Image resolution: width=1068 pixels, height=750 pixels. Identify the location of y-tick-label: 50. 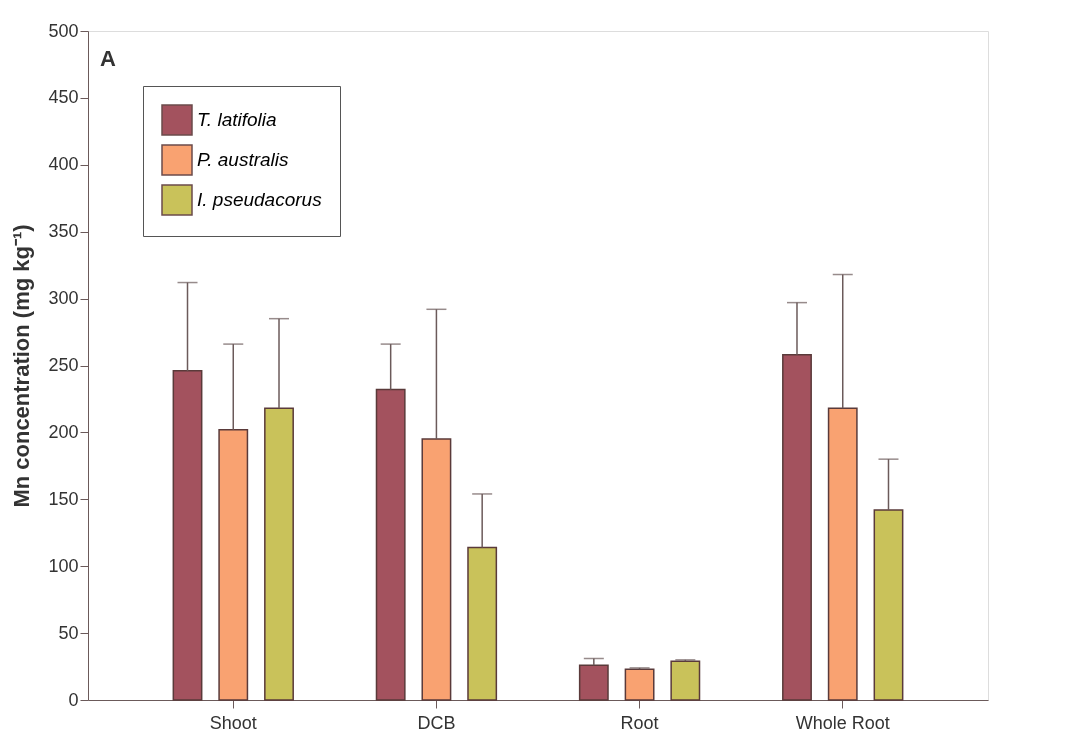
(68, 632).